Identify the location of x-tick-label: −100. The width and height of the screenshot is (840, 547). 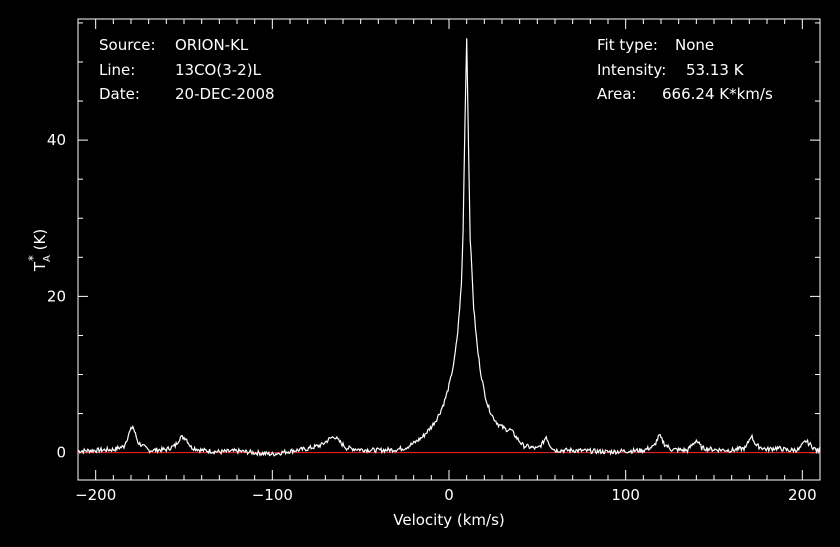
(272, 495).